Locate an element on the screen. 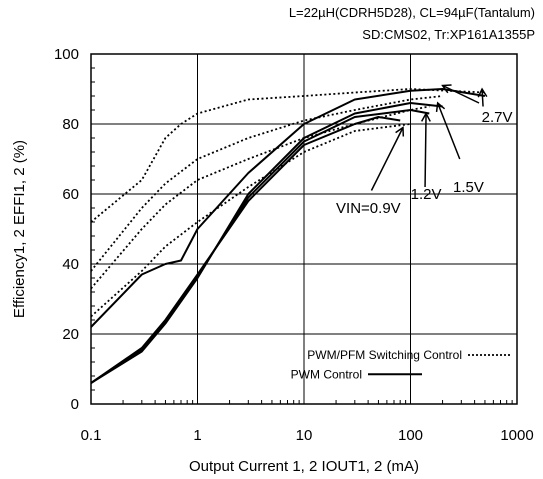 Image resolution: width=543 pixels, height=479 pixels. legend-label-pwm: PWM Control is located at coordinates (326, 374).